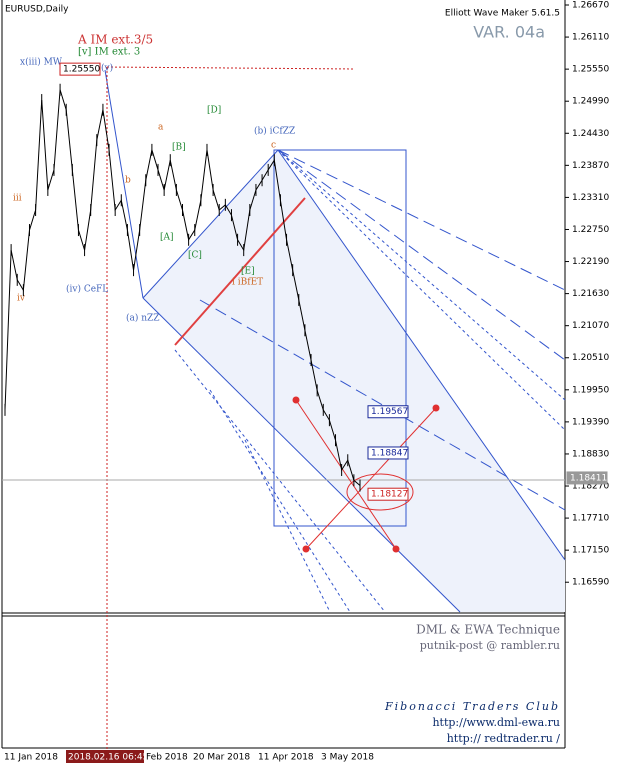 The height and width of the screenshot is (767, 617). Describe the element at coordinates (490, 645) in the screenshot. I see `footer: putnik-post @ rambler.ru` at that location.